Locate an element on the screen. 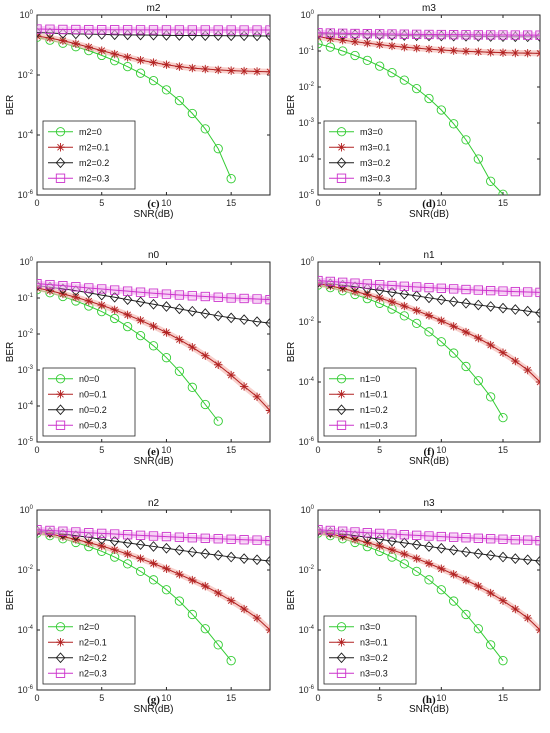 This screenshot has width=550, height=733. legend-entry: m3=0.1 is located at coordinates (375, 147).